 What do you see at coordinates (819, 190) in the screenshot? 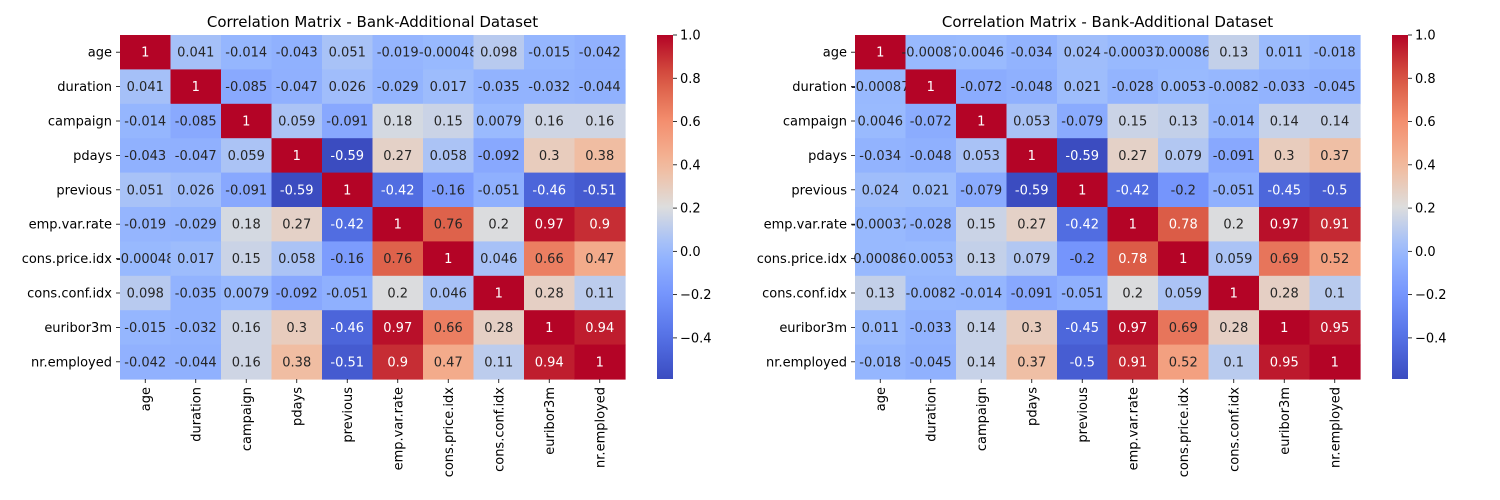
I see `y-tick-label: previous` at bounding box center [819, 190].